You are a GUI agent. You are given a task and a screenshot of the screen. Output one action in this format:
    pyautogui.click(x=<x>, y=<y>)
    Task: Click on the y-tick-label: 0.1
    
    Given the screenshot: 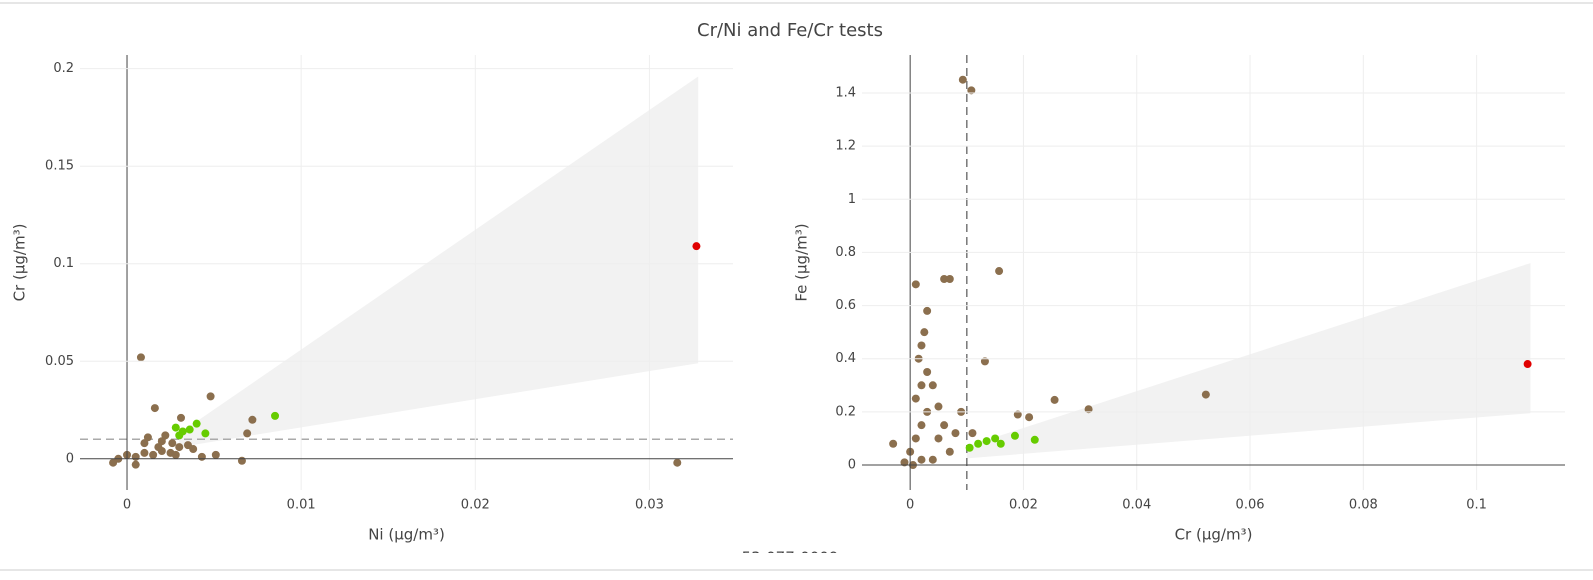 What is the action you would take?
    pyautogui.click(x=63, y=263)
    